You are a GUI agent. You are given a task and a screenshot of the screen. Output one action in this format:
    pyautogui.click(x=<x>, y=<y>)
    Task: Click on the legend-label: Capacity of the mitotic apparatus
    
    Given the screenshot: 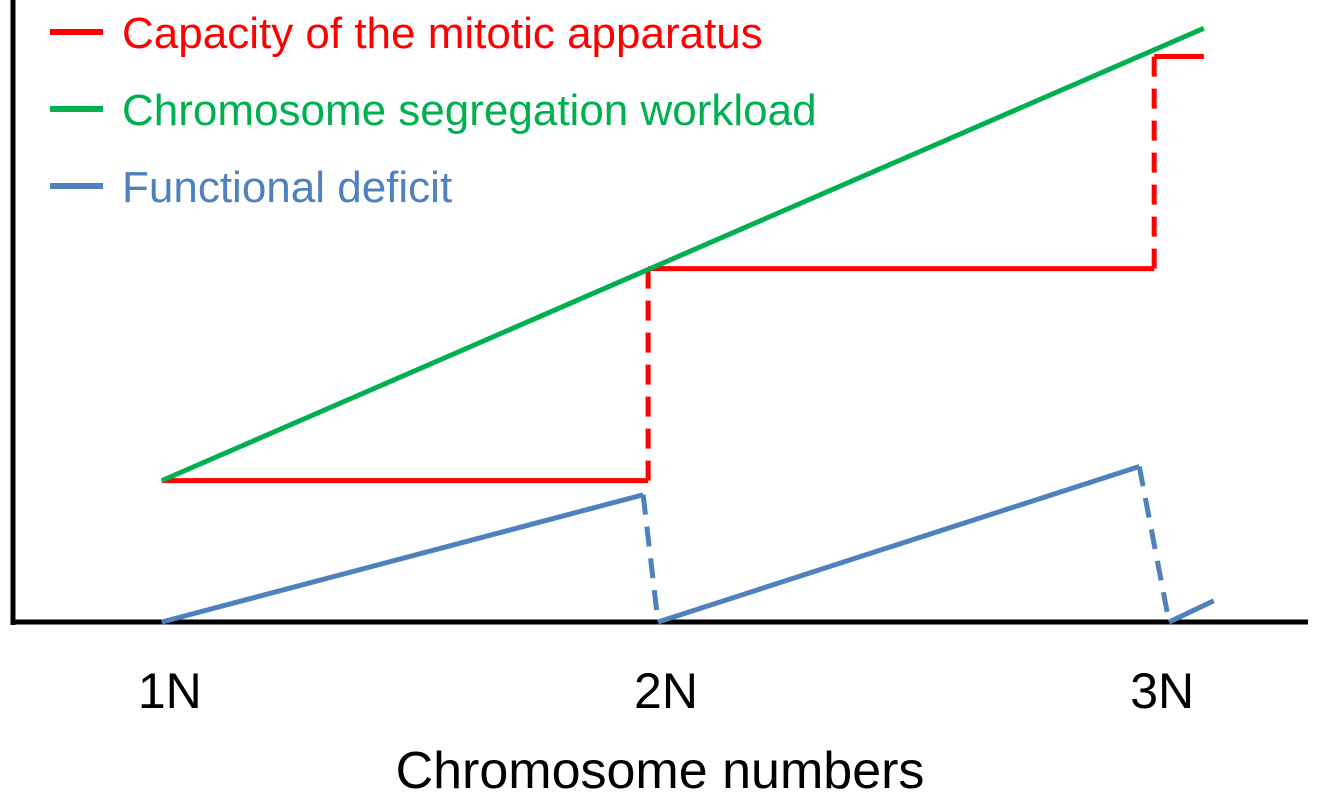 What is the action you would take?
    pyautogui.click(x=442, y=33)
    